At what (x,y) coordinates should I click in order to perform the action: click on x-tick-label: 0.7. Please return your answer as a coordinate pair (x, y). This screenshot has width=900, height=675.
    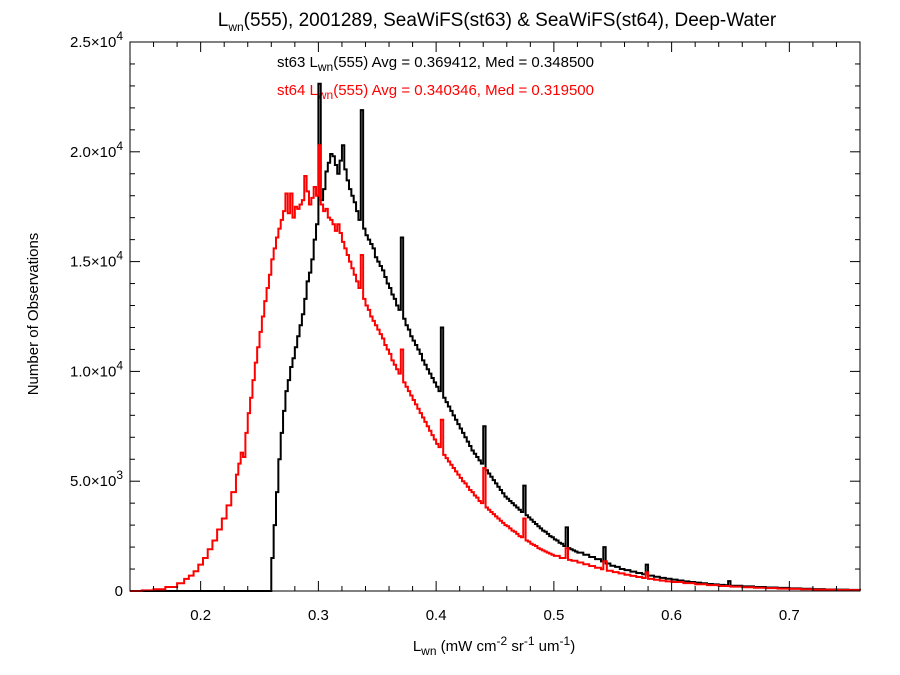
    Looking at the image, I should click on (789, 615).